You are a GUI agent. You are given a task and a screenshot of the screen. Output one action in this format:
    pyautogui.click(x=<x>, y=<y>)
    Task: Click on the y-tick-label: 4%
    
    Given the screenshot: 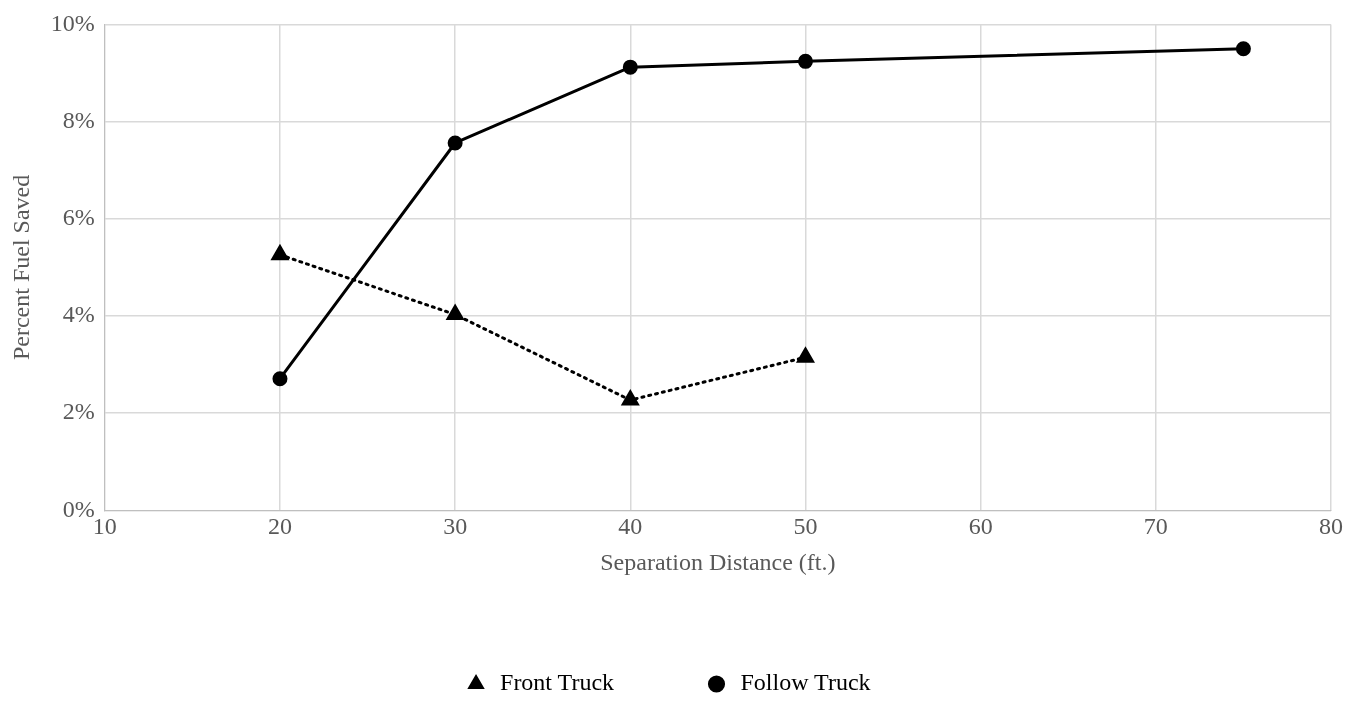 What is the action you would take?
    pyautogui.click(x=78, y=314)
    